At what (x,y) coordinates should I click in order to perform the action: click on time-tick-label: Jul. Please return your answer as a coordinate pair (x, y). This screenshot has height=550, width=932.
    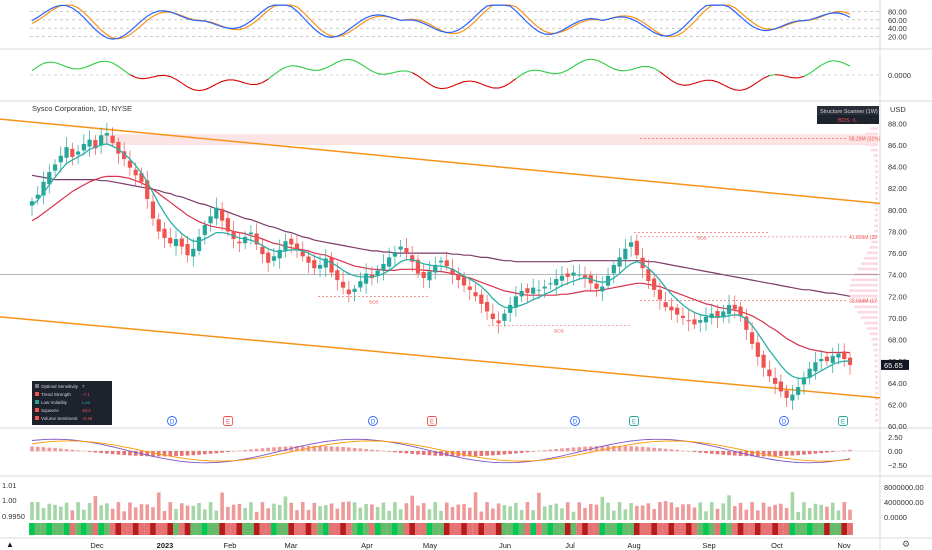
    Looking at the image, I should click on (570, 545).